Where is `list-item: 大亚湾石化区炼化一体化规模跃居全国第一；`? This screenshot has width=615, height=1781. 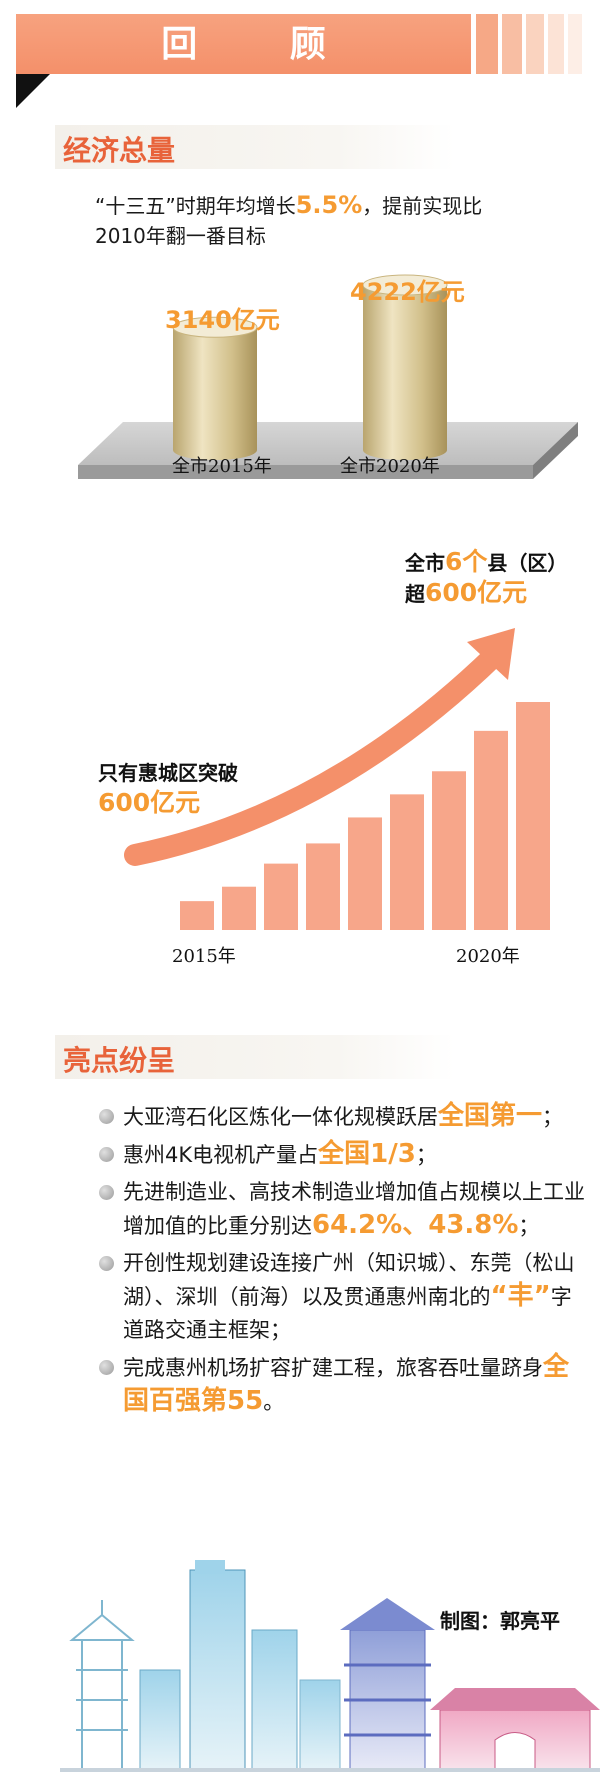
list-item: 大亚湾石化区炼化一体化规模跃居全国第一； is located at coordinates (340, 1117).